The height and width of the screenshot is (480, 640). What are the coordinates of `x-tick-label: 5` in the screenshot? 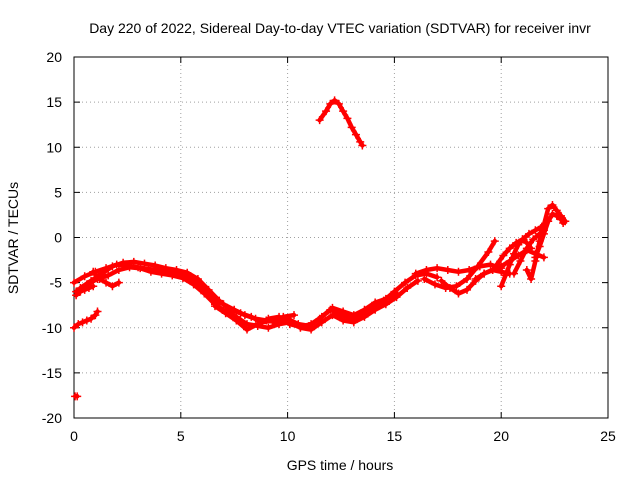 It's located at (181, 436).